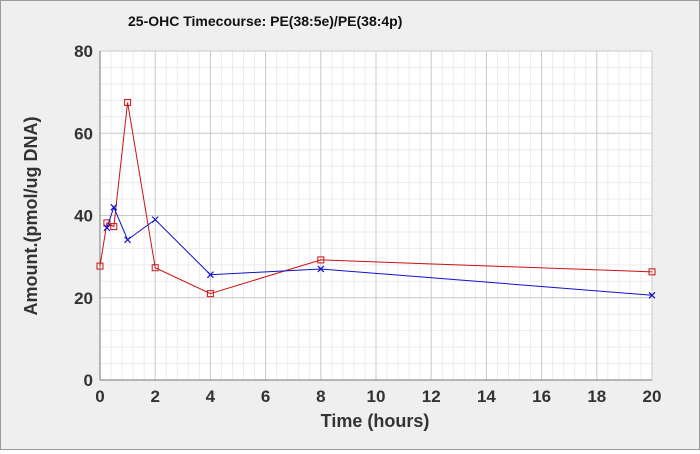  I want to click on x-tick-labels: 0 2 4 6 8 10 12 14 16 18 20, so click(378, 396).